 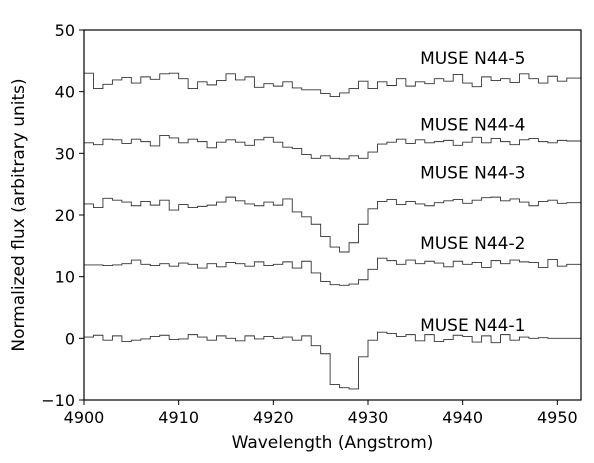 What do you see at coordinates (557, 417) in the screenshot?
I see `x-tick-label: 4950` at bounding box center [557, 417].